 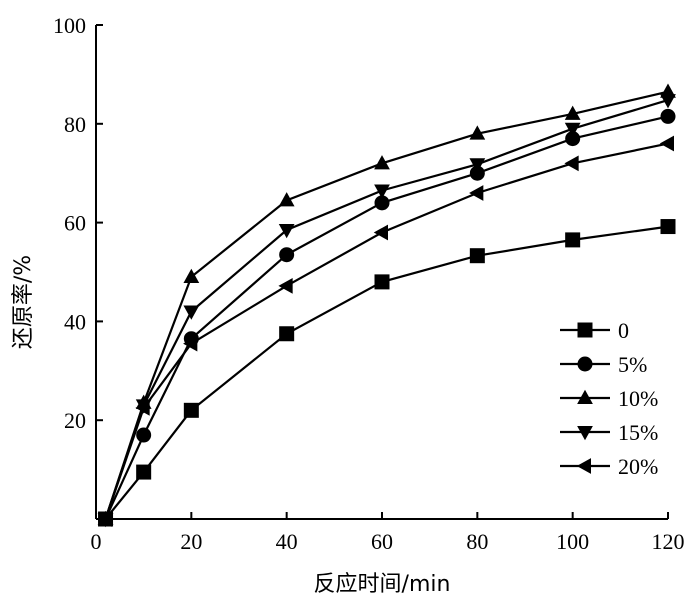 I want to click on legend-entry: 5%, so click(x=603, y=364).